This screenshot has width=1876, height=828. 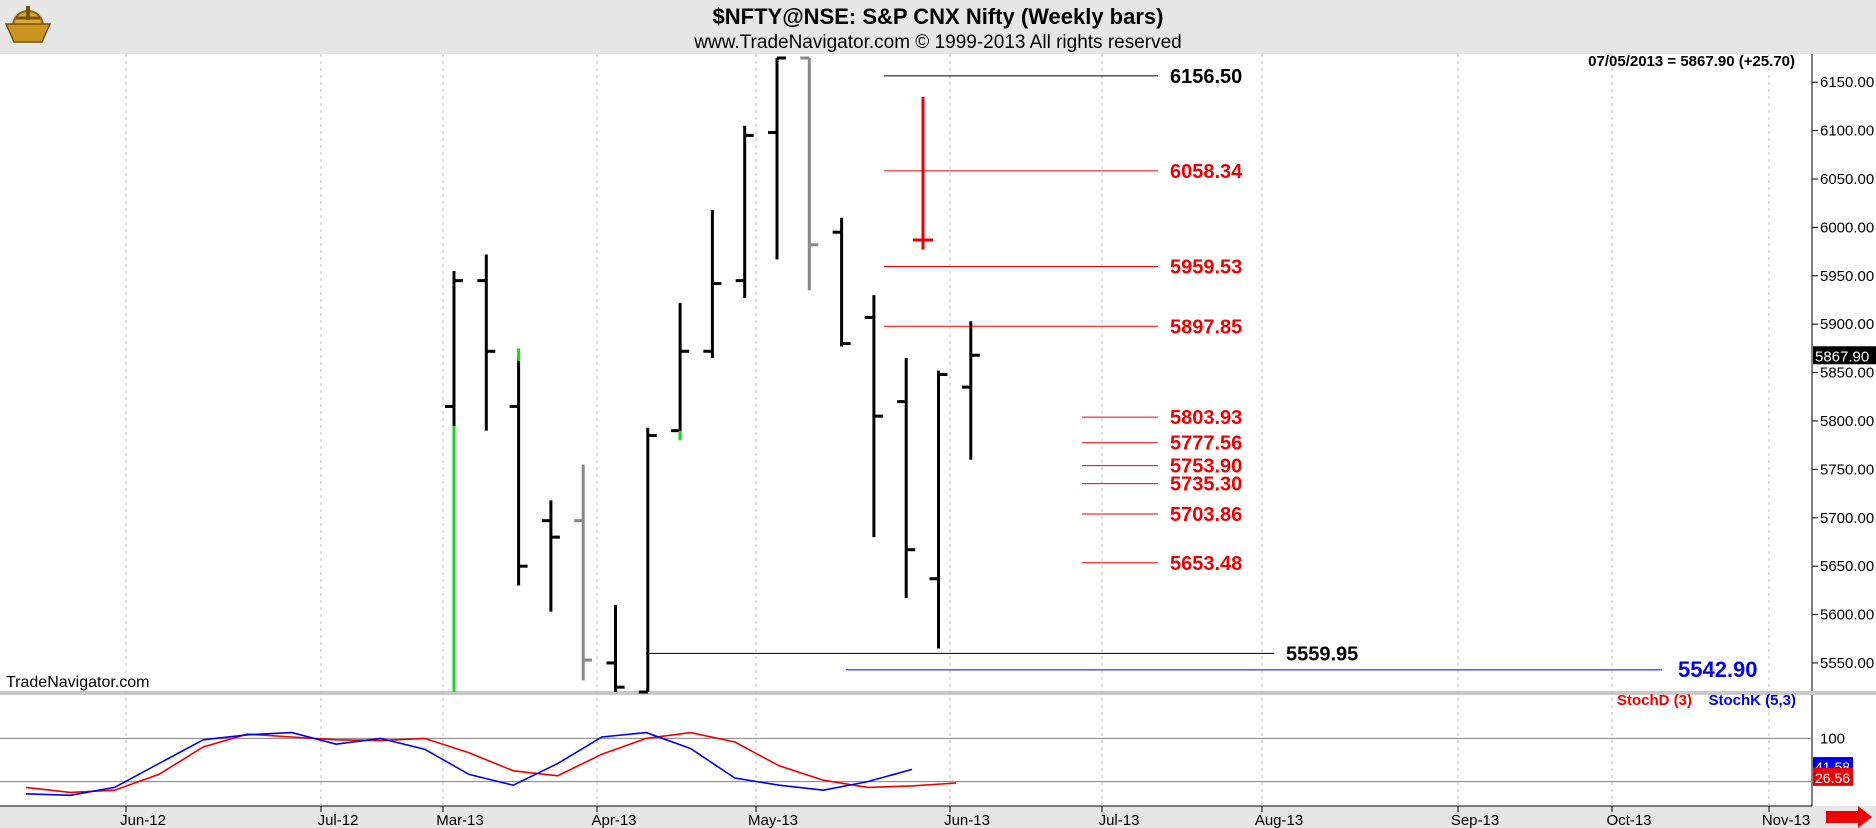 What do you see at coordinates (1752, 700) in the screenshot?
I see `legend-stoch-k: StochK (5,3)` at bounding box center [1752, 700].